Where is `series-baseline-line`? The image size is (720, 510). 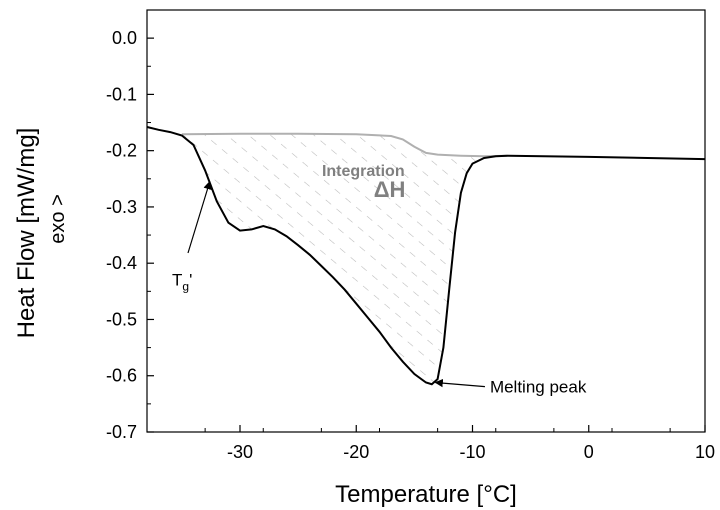 series-baseline-line is located at coordinates (344, 145).